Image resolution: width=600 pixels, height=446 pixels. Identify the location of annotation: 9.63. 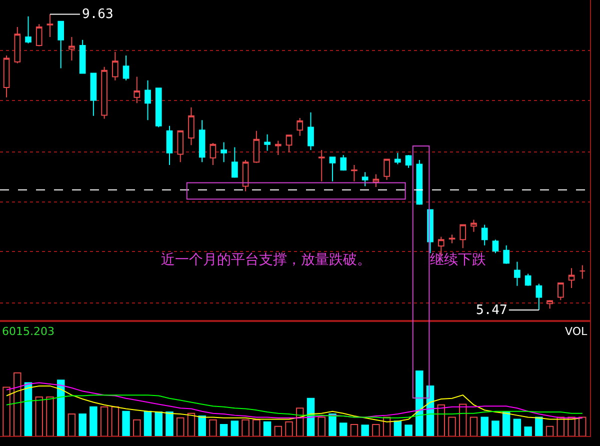
(98, 14).